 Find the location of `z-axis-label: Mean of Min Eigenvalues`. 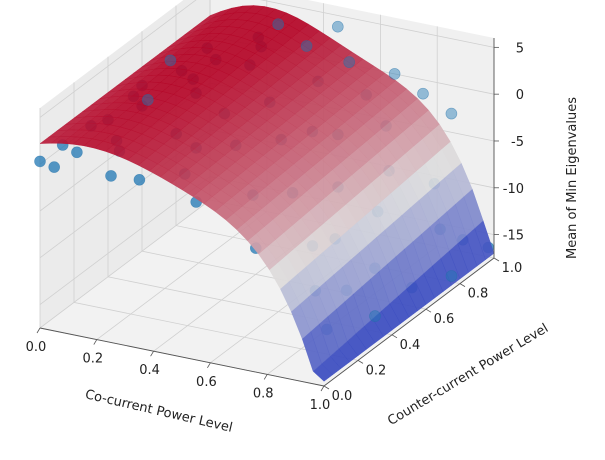

z-axis-label: Mean of Min Eigenvalues is located at coordinates (572, 178).